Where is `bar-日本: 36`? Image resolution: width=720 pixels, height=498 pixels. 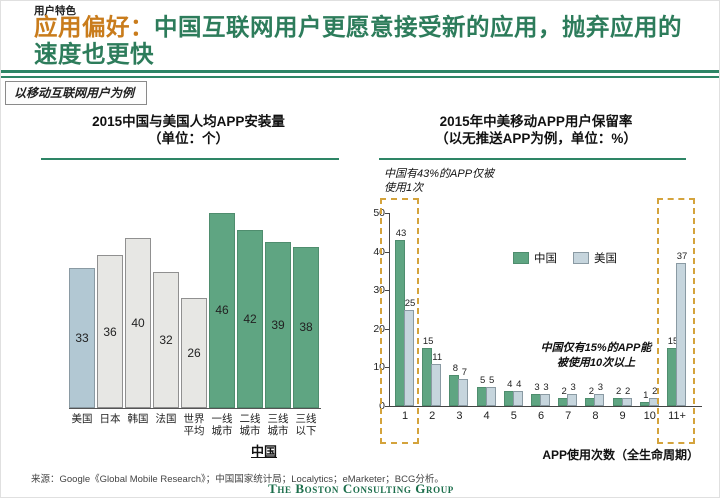
bar-日本: 36 is located at coordinates (110, 331).